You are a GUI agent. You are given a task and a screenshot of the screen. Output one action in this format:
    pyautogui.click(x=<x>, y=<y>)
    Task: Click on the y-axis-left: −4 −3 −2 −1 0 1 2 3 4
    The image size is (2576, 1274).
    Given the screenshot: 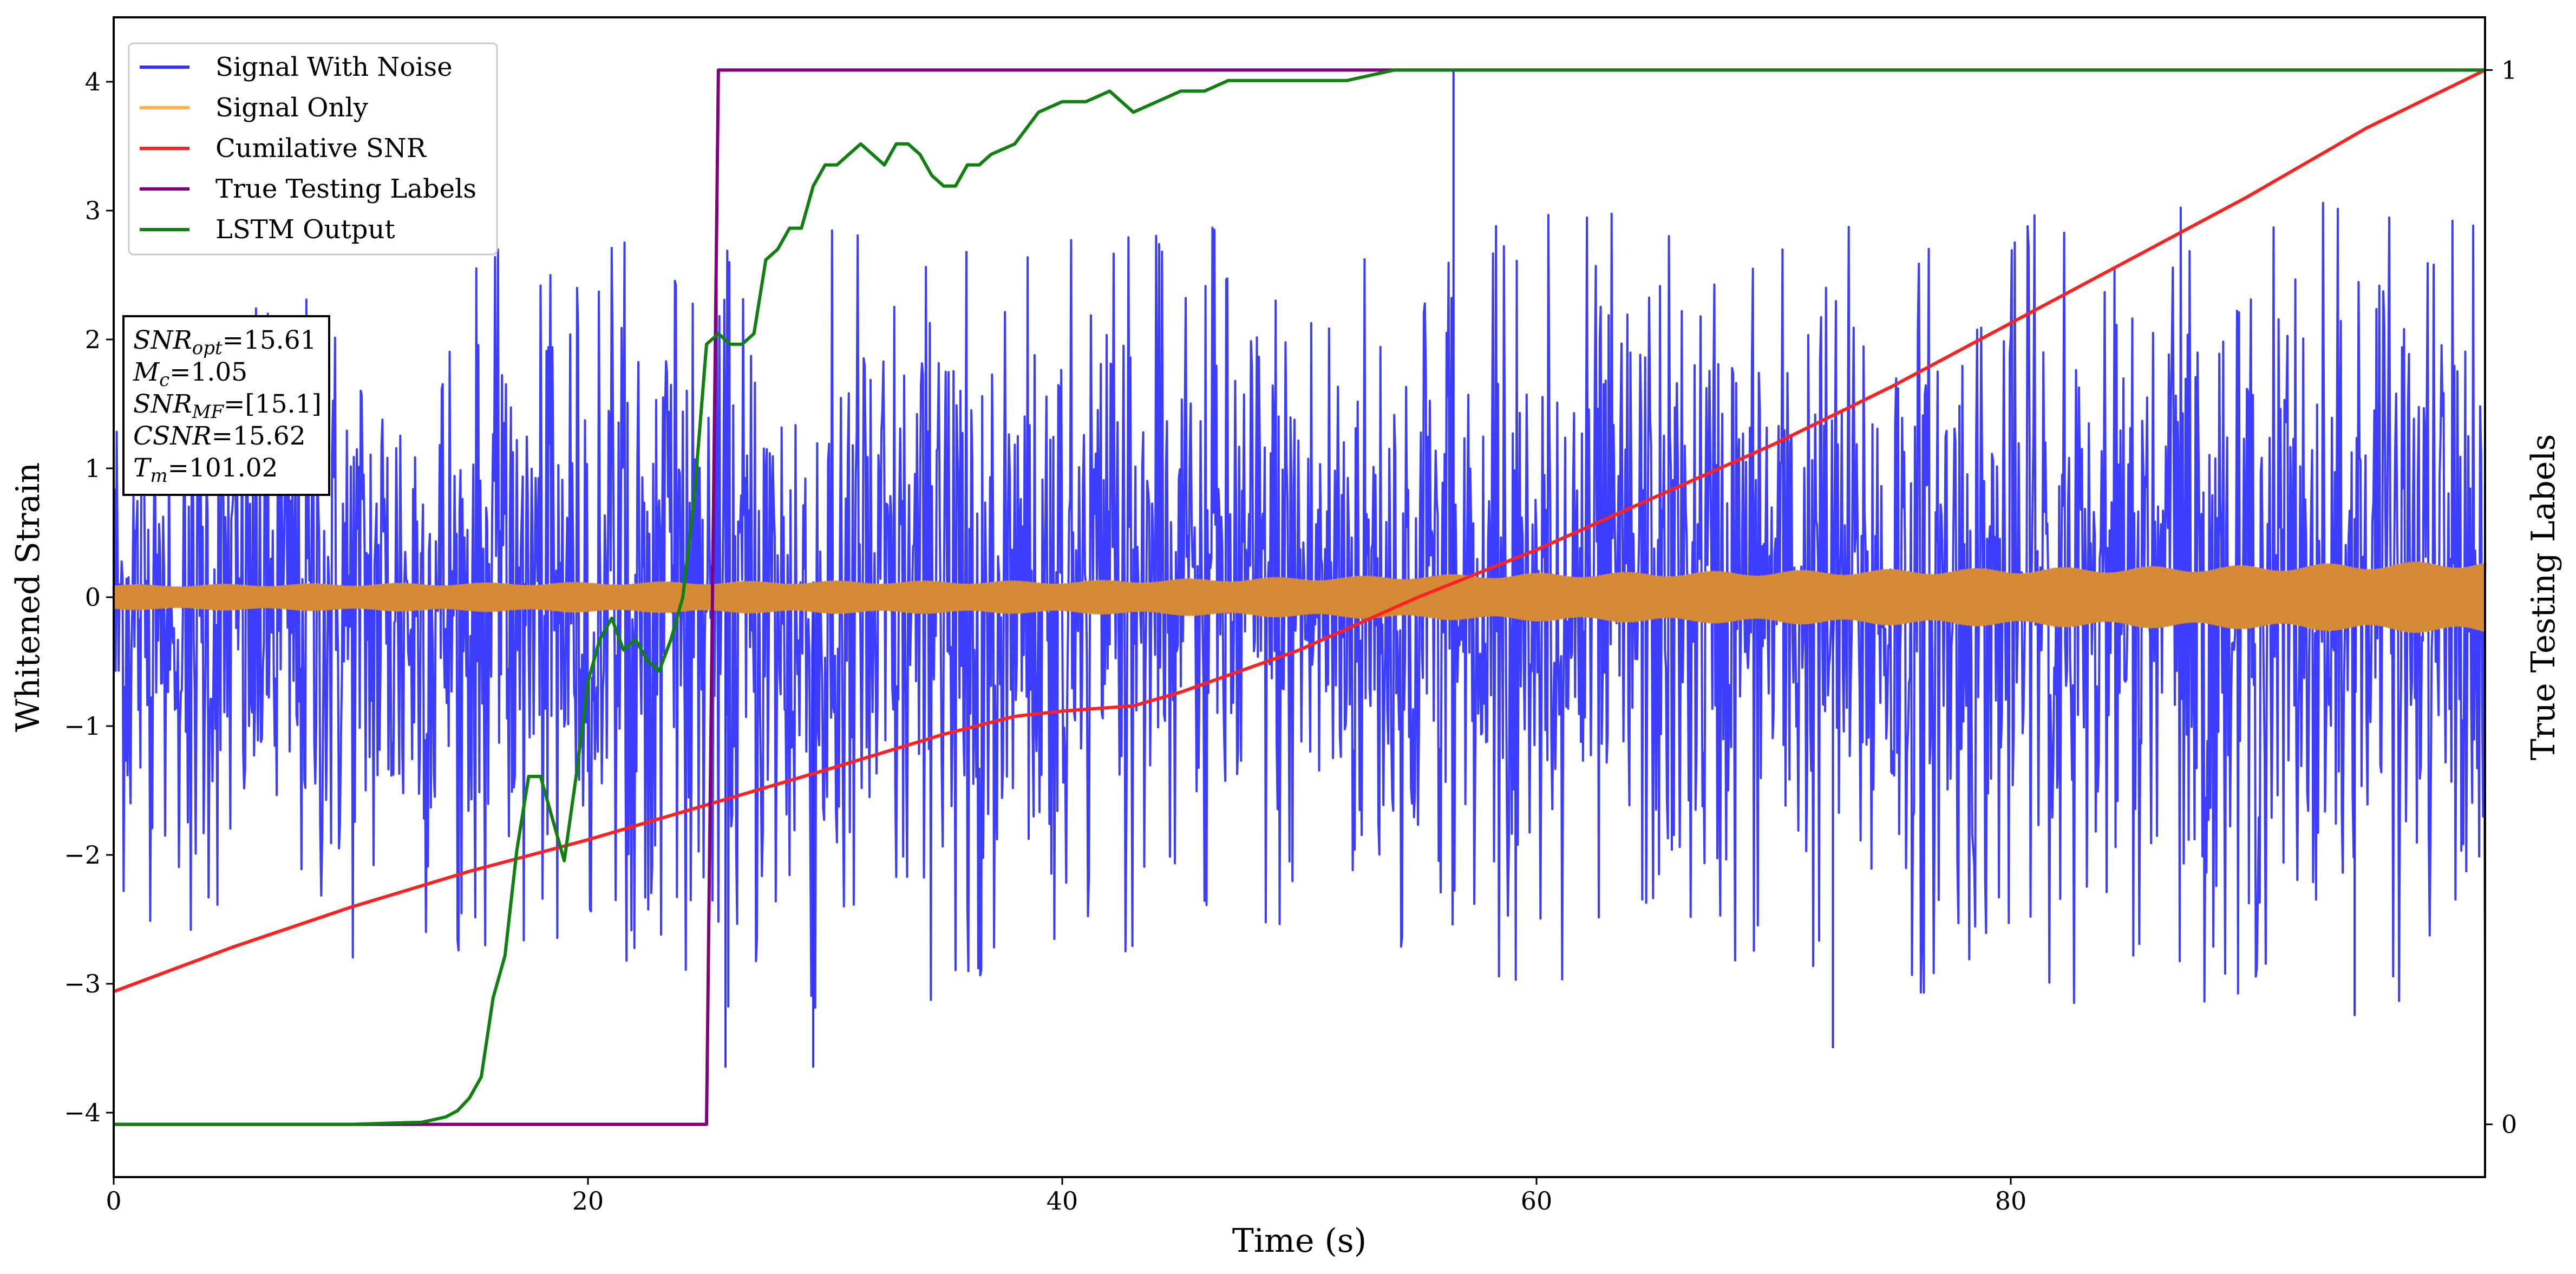 What is the action you would take?
    pyautogui.click(x=89, y=597)
    